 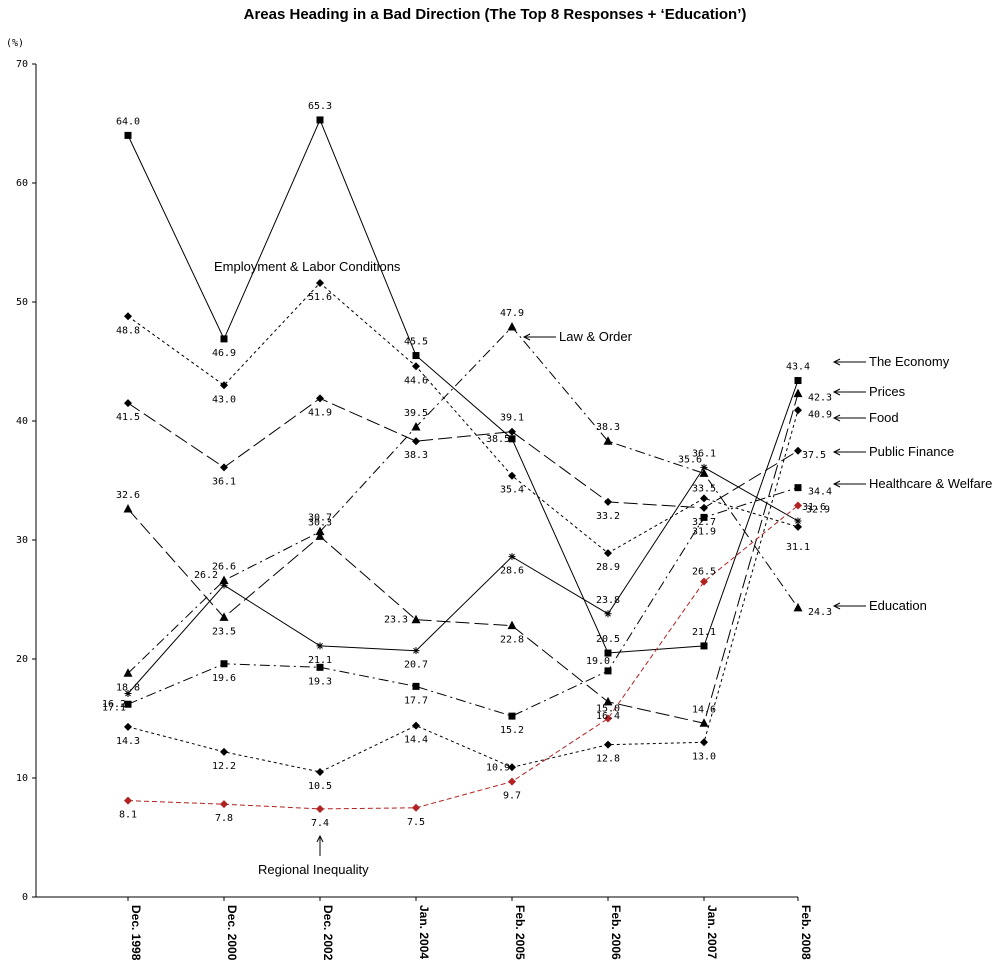 I want to click on data-label: 38.3, so click(x=416, y=455).